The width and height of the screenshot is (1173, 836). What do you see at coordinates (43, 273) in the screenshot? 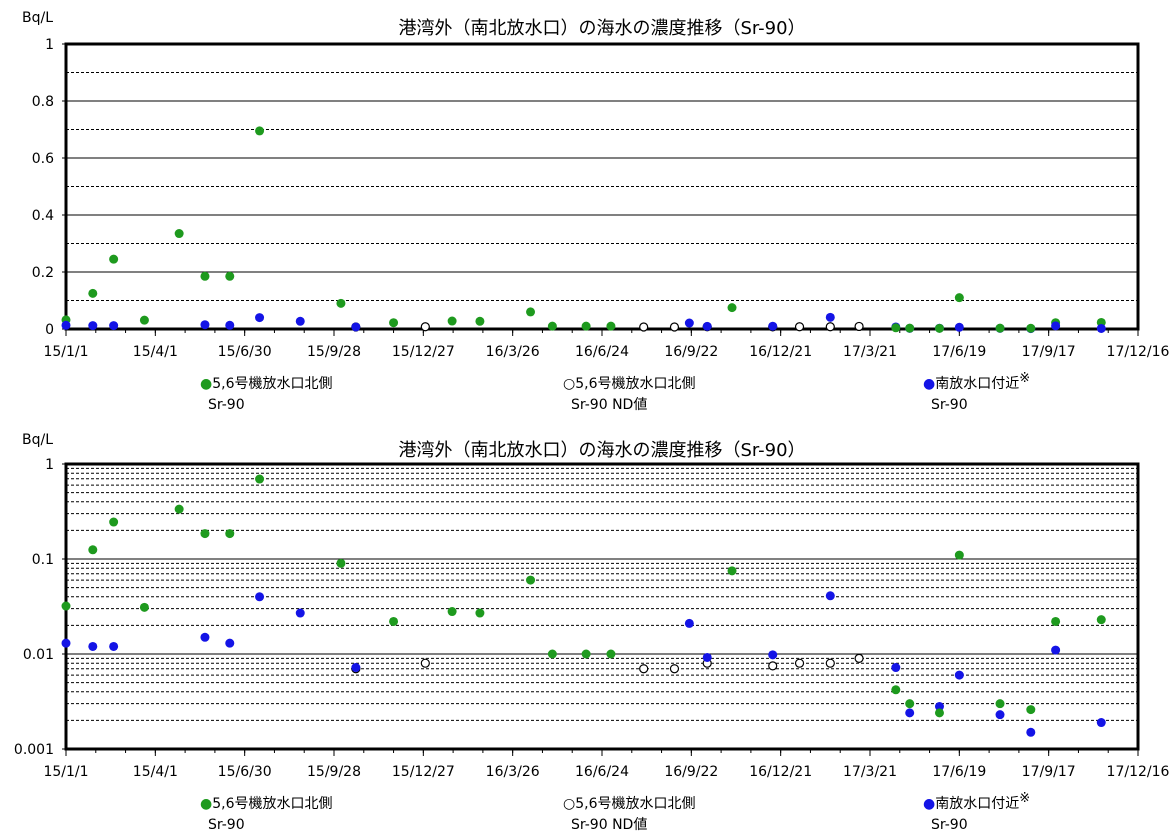
I see `y-tick-label: 0.2` at bounding box center [43, 273].